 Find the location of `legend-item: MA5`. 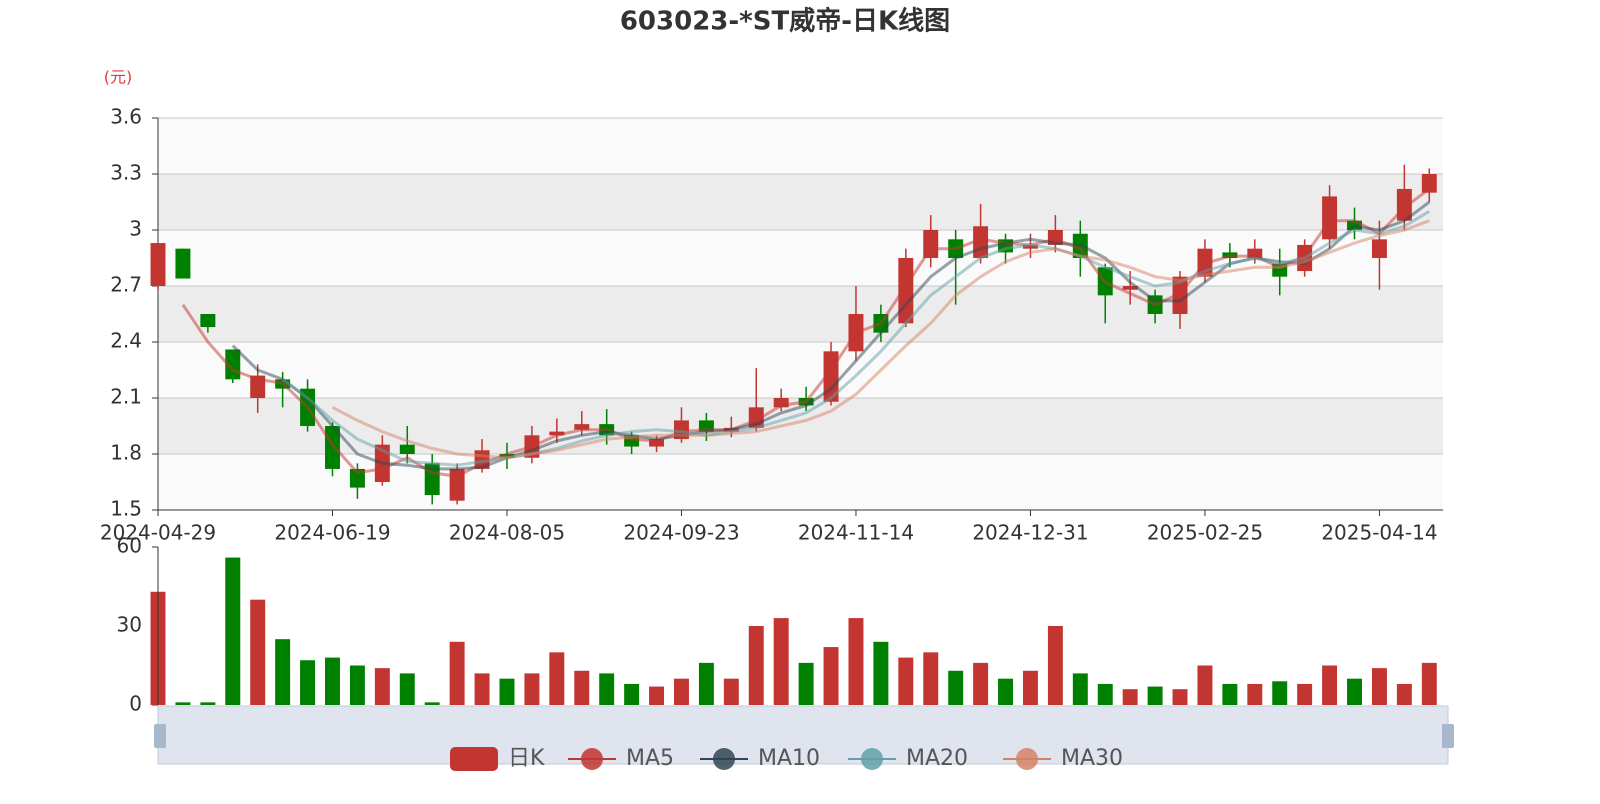

legend-item: MA5 is located at coordinates (621, 758).